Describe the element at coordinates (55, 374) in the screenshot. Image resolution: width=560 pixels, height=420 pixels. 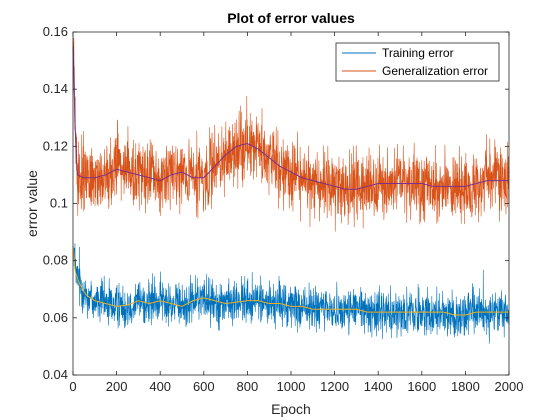
I see `y-tick-label: 0.04` at that location.